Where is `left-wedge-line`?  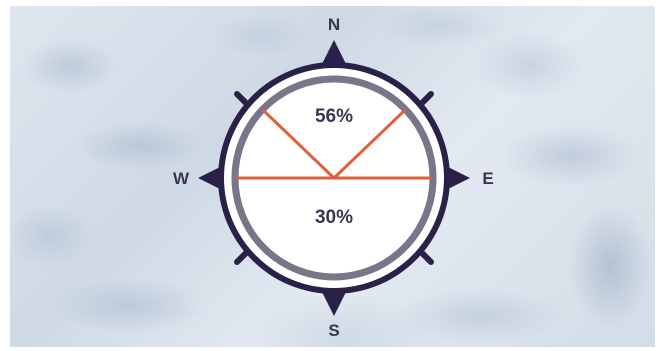
left-wedge-line is located at coordinates (299, 144).